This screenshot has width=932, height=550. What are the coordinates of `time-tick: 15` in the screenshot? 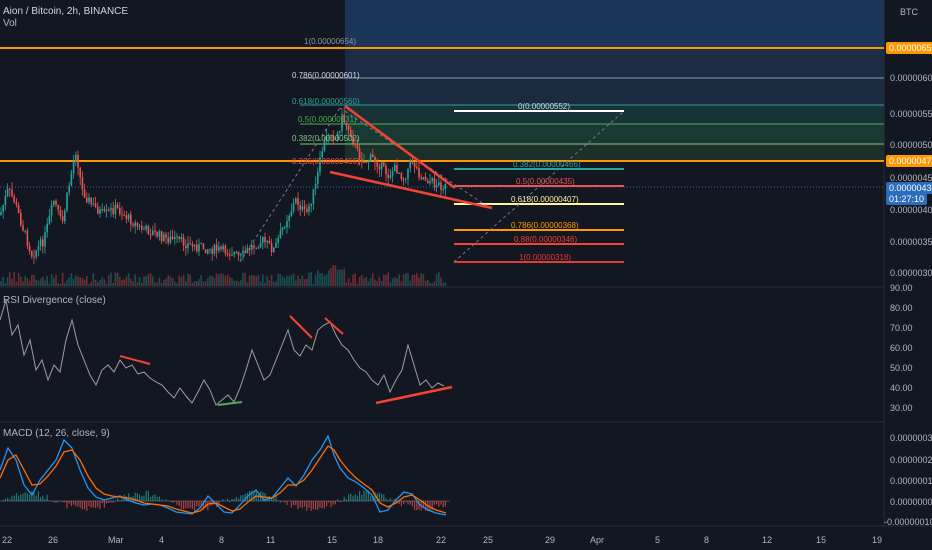 It's located at (332, 540).